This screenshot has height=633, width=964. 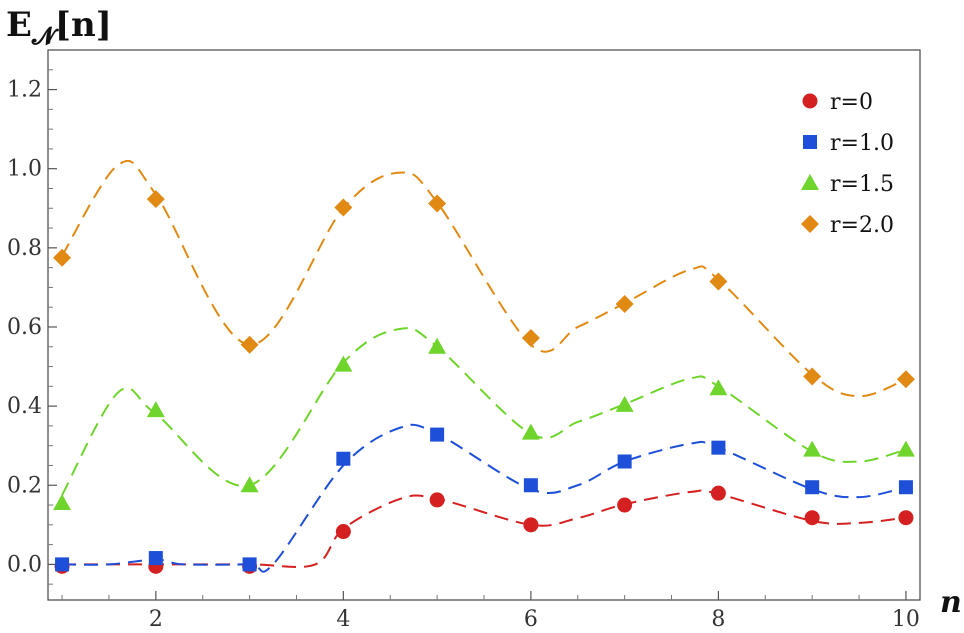 I want to click on y-axis-label-main: E, so click(x=19, y=25).